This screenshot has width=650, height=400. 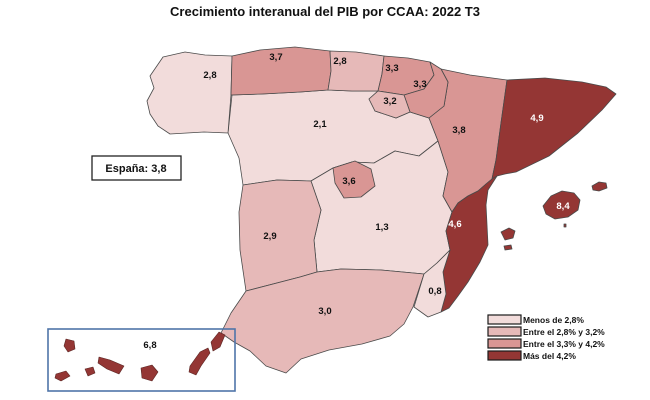 I want to click on region-la-rioja, so click(x=389, y=104).